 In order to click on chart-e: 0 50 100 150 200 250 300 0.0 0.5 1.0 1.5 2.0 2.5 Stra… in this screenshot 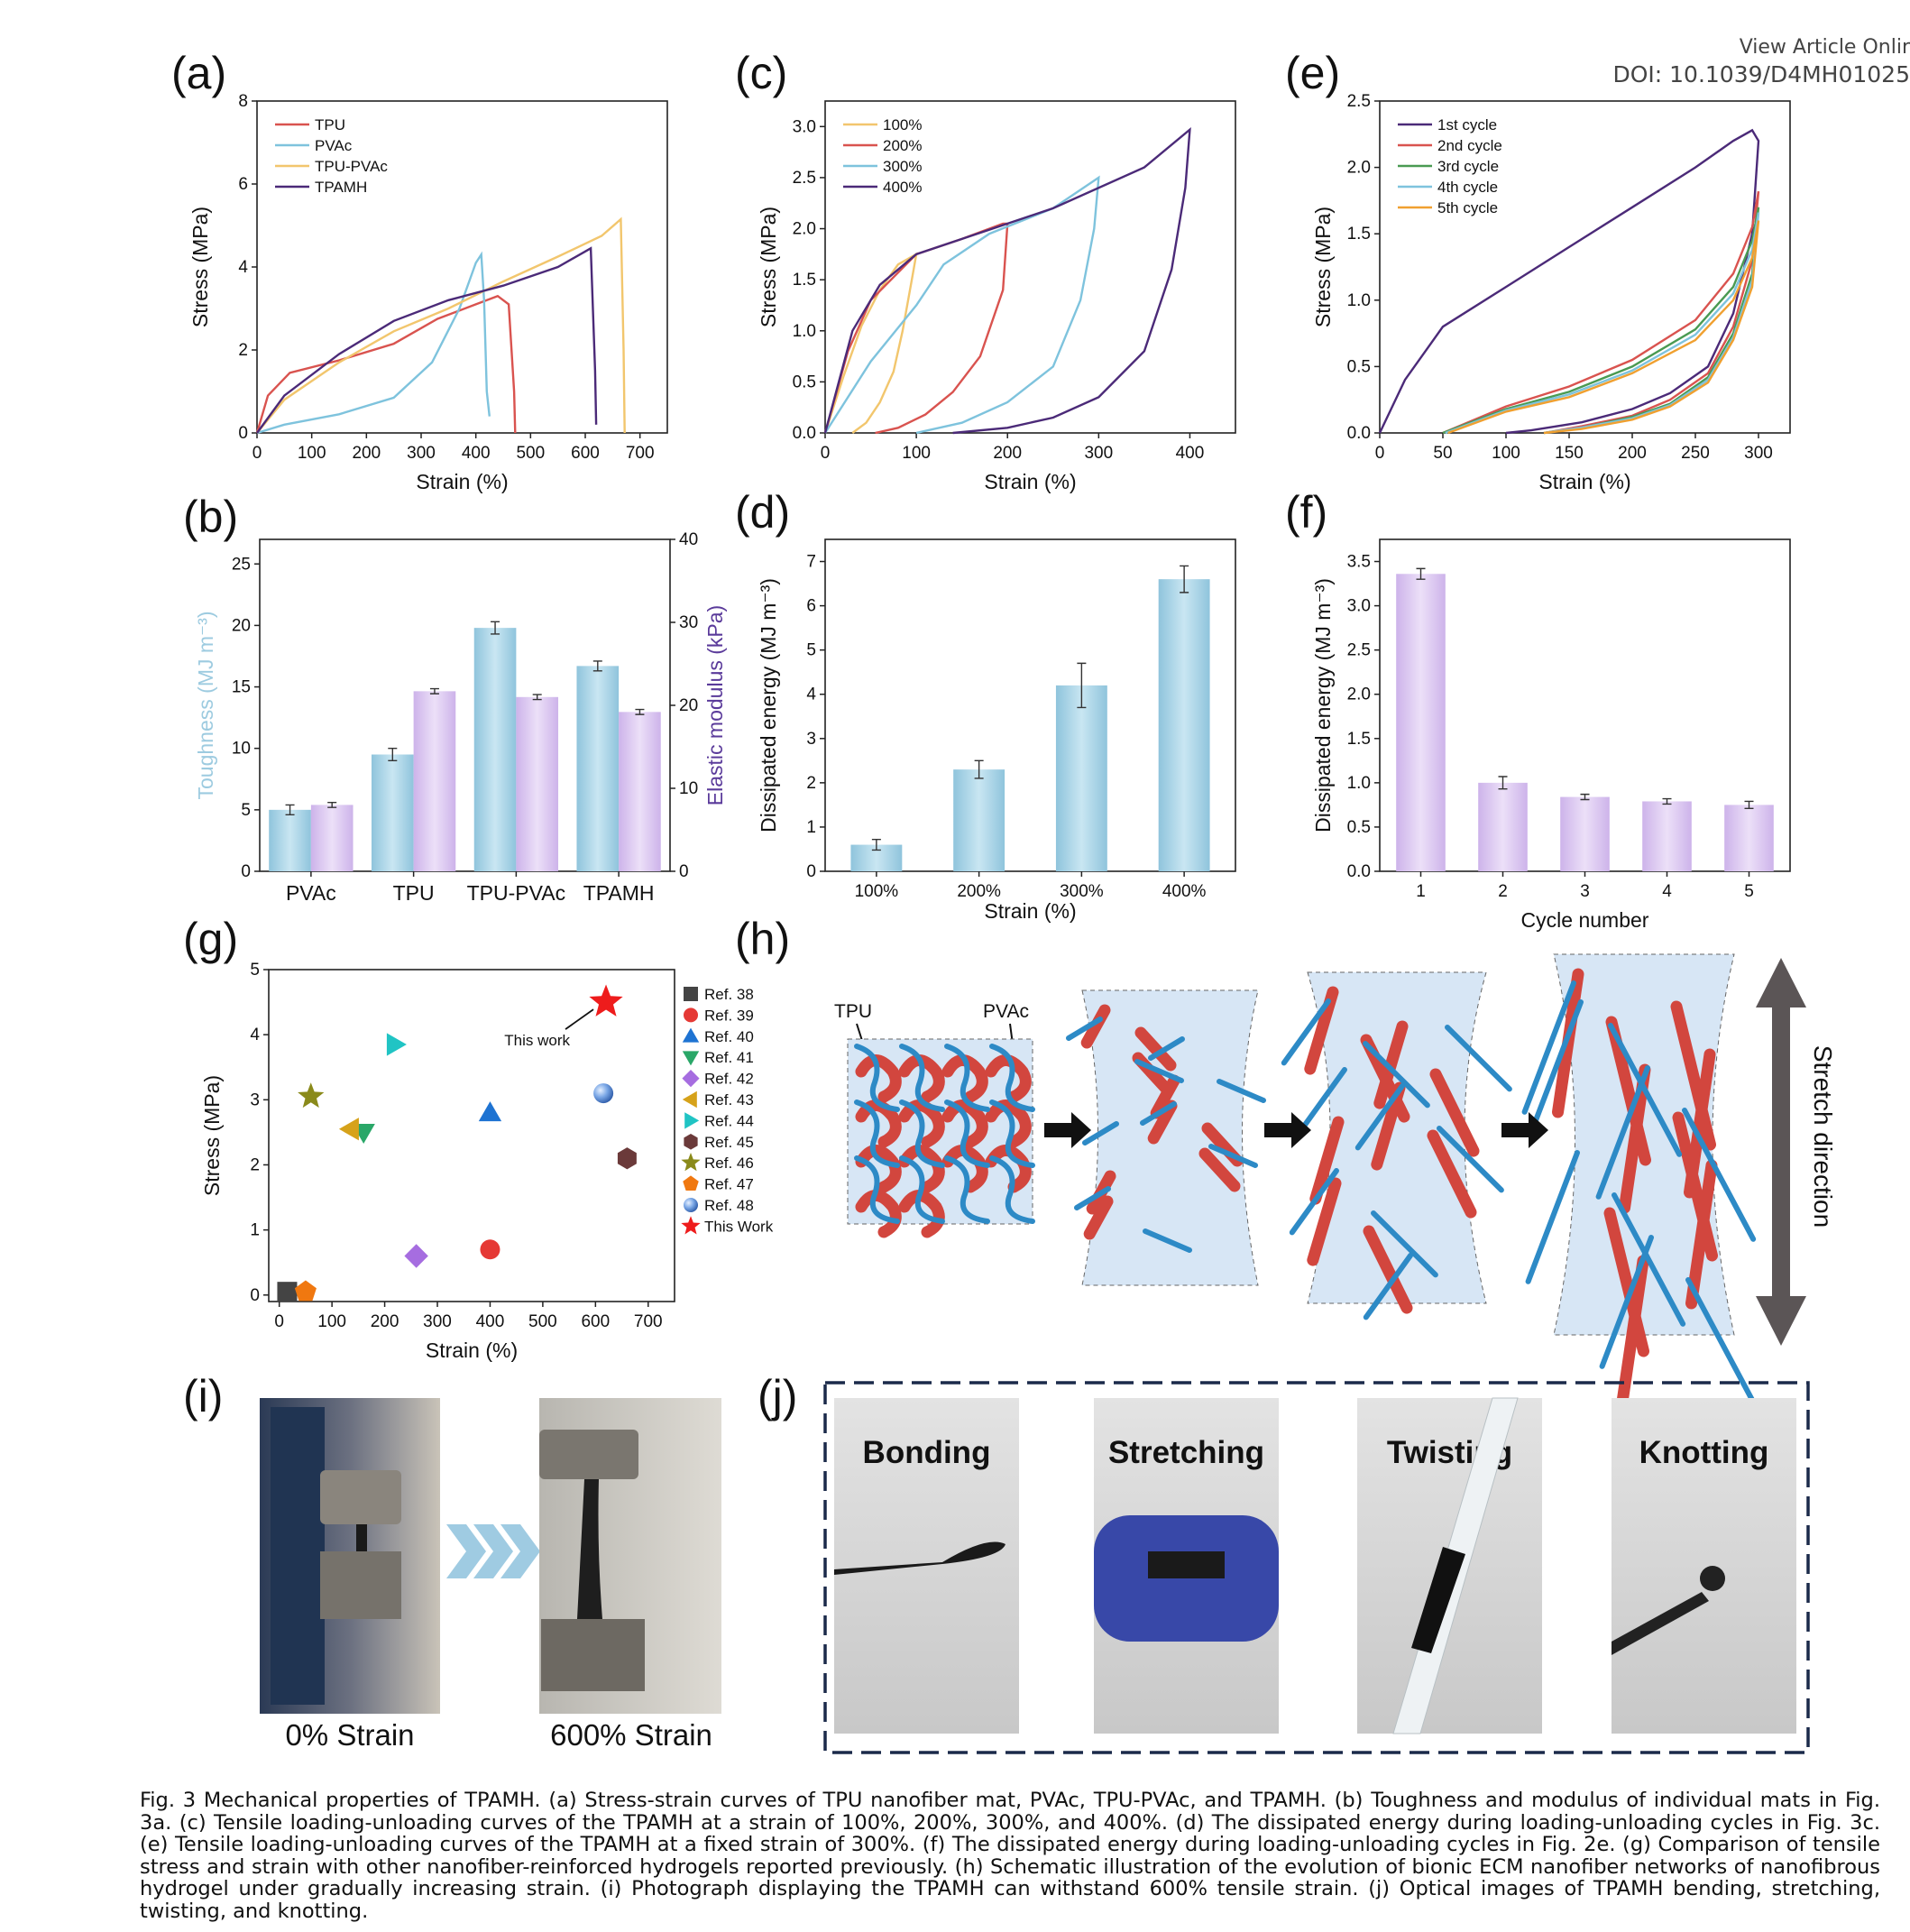, I will do `click(1551, 292)`.